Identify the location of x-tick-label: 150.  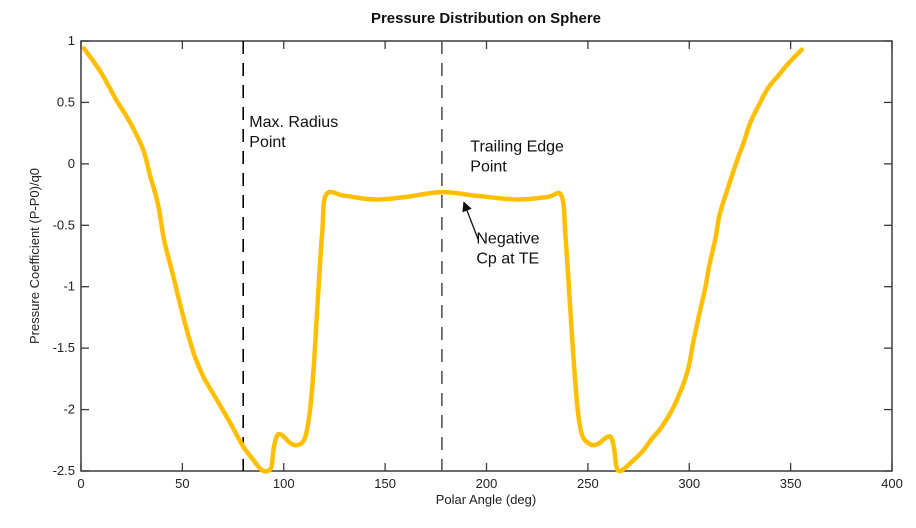
(385, 483).